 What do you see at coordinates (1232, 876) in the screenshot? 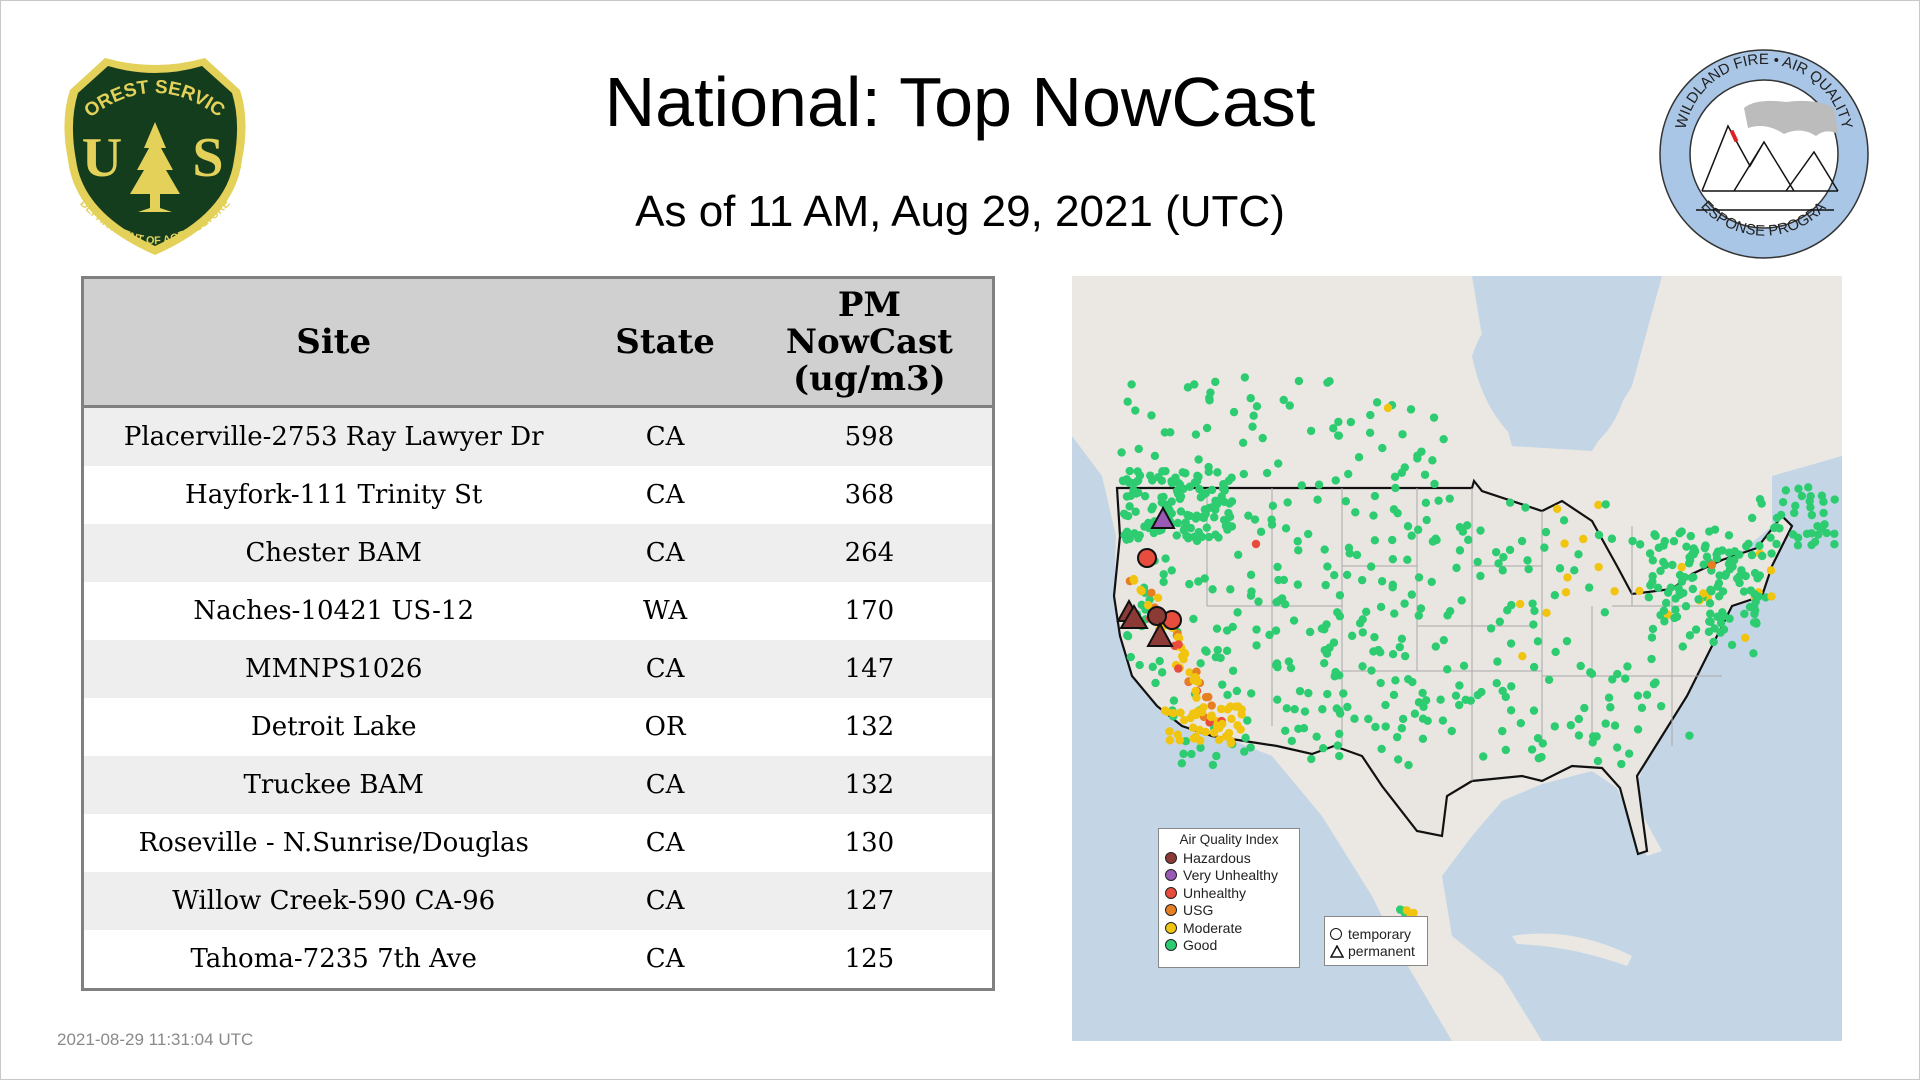
I see `aqi-legend-item: Very Unhealthy` at bounding box center [1232, 876].